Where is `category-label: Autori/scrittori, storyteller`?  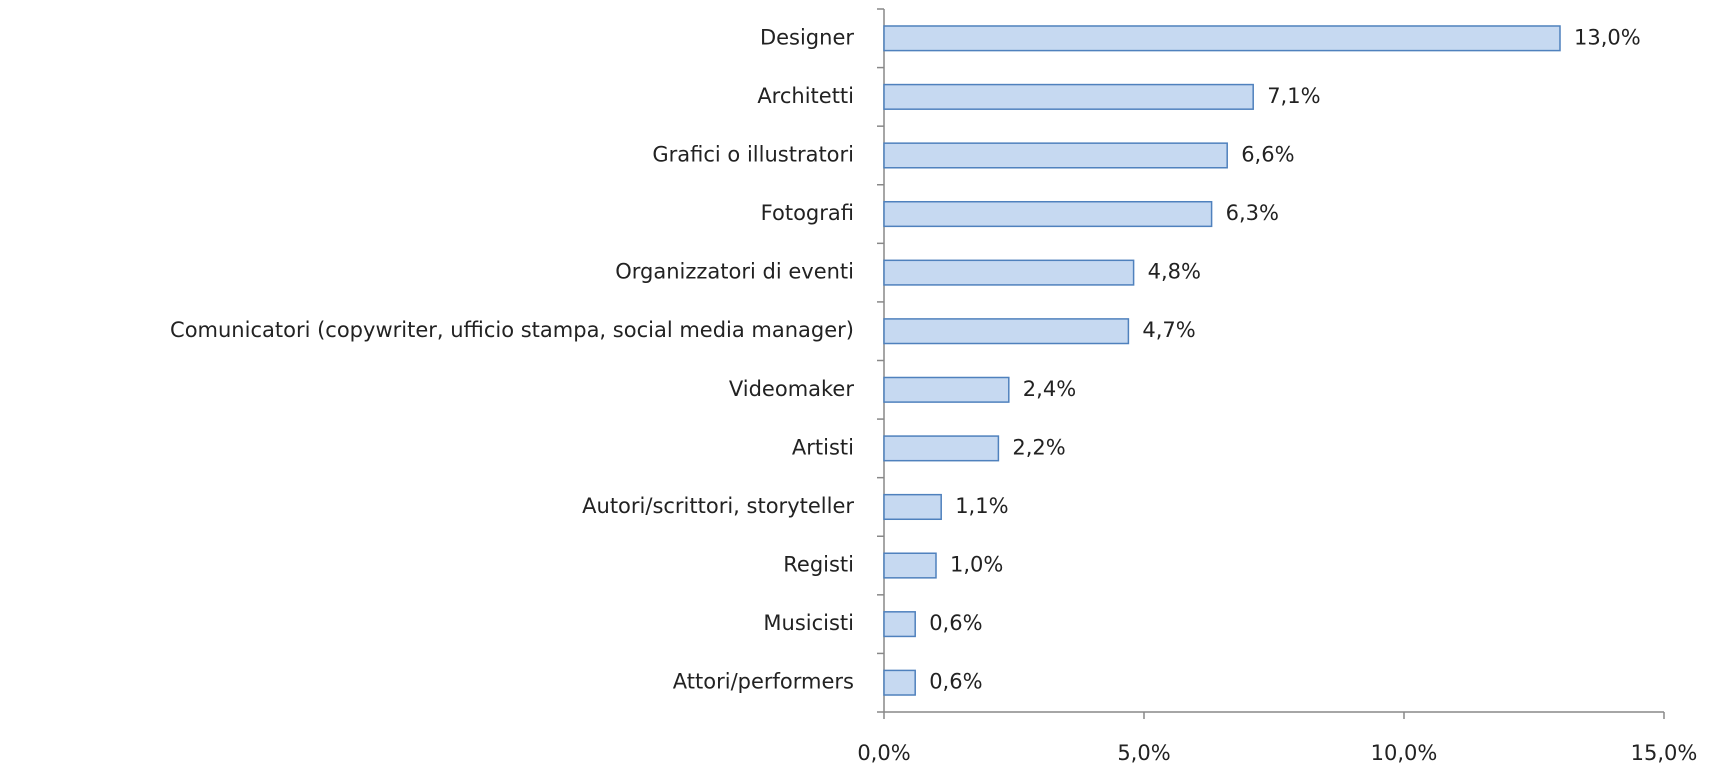 category-label: Autori/scrittori, storyteller is located at coordinates (718, 506).